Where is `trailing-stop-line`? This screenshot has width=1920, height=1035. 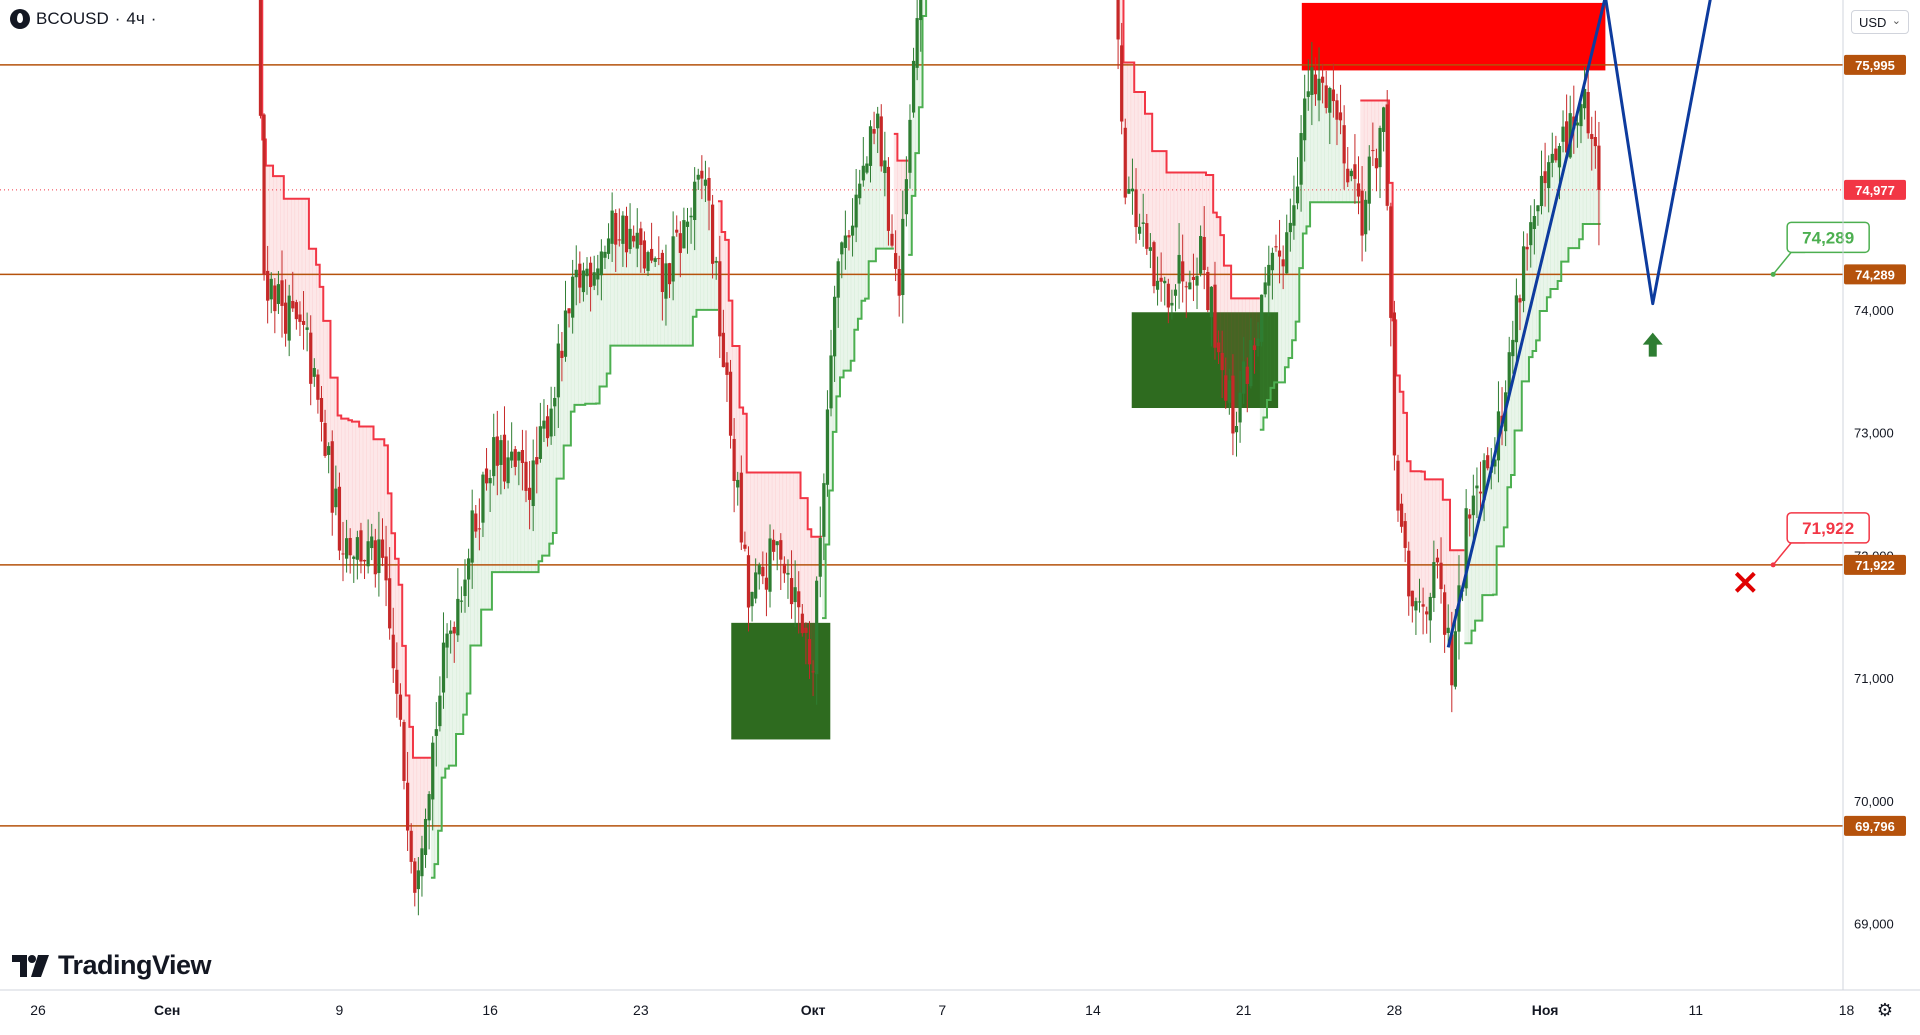 trailing-stop-line is located at coordinates (346, 379).